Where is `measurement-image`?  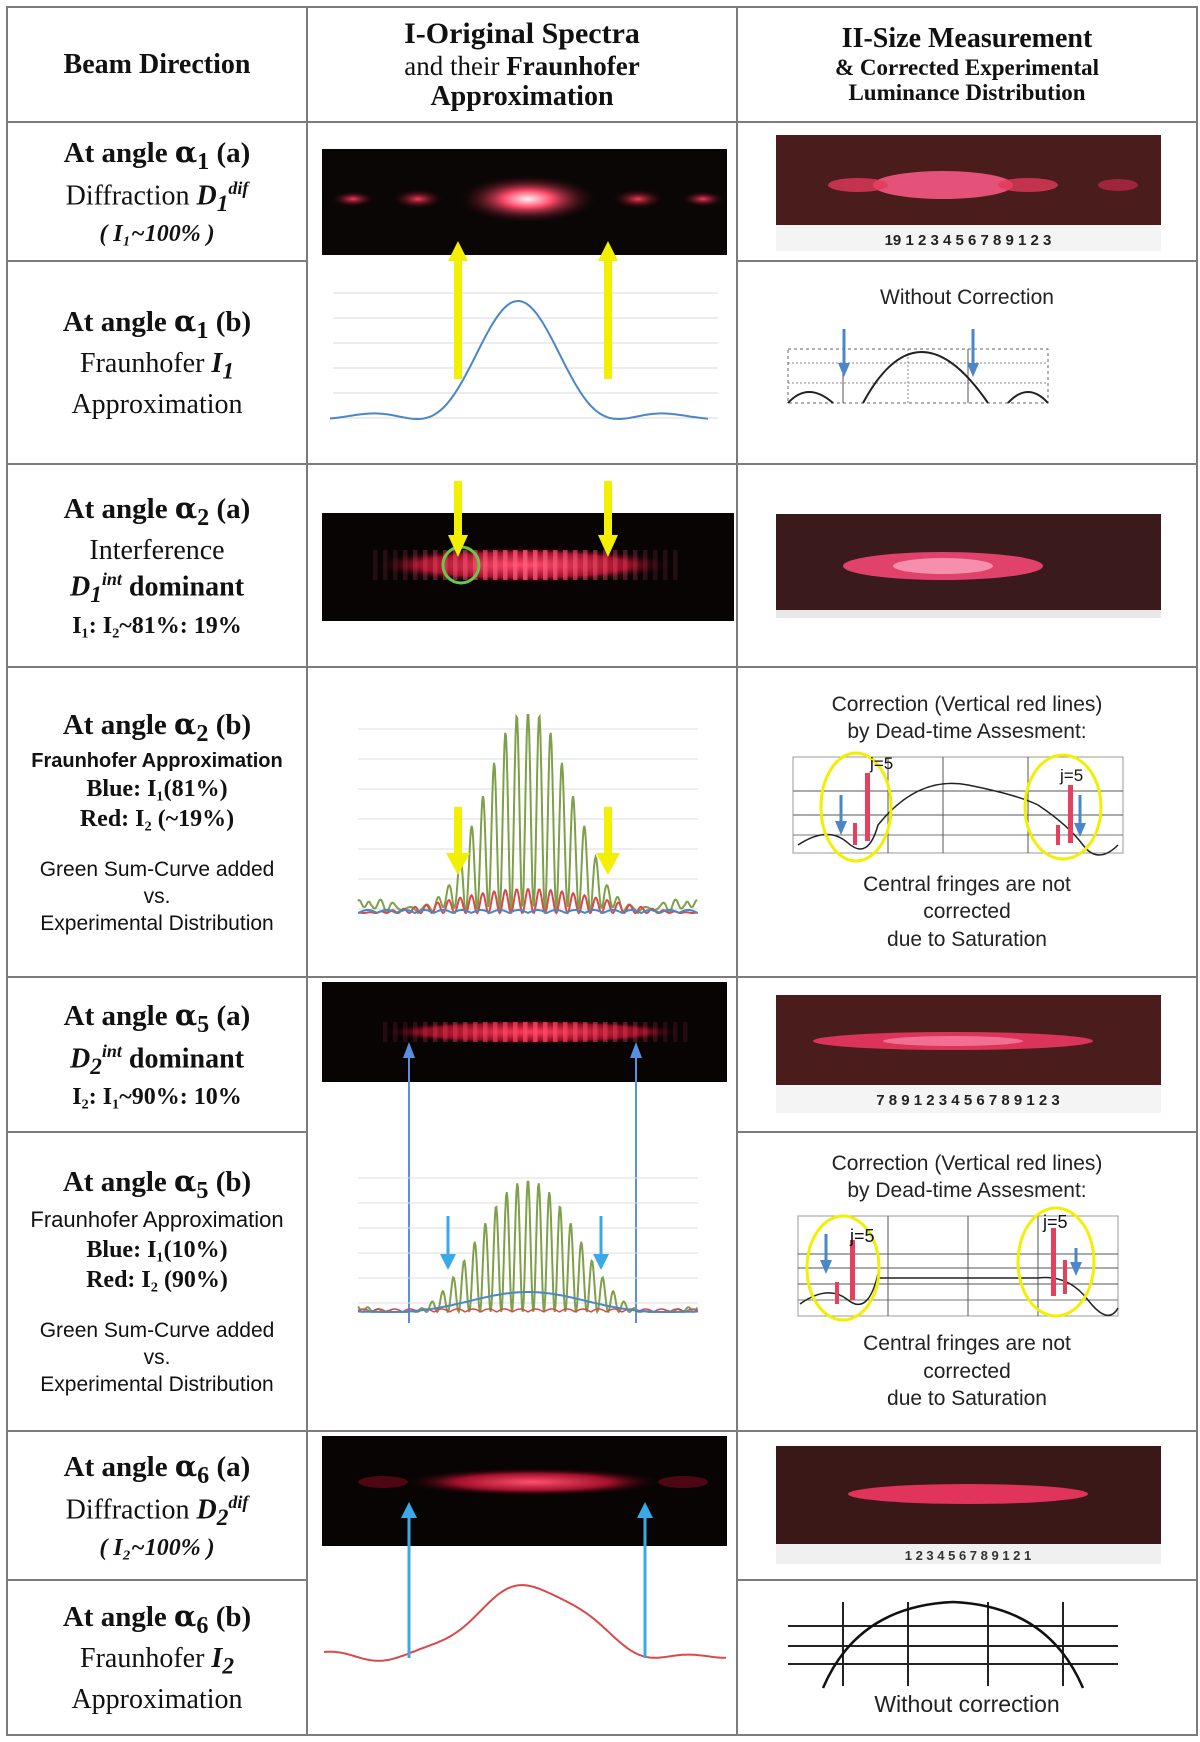 measurement-image is located at coordinates (968, 565).